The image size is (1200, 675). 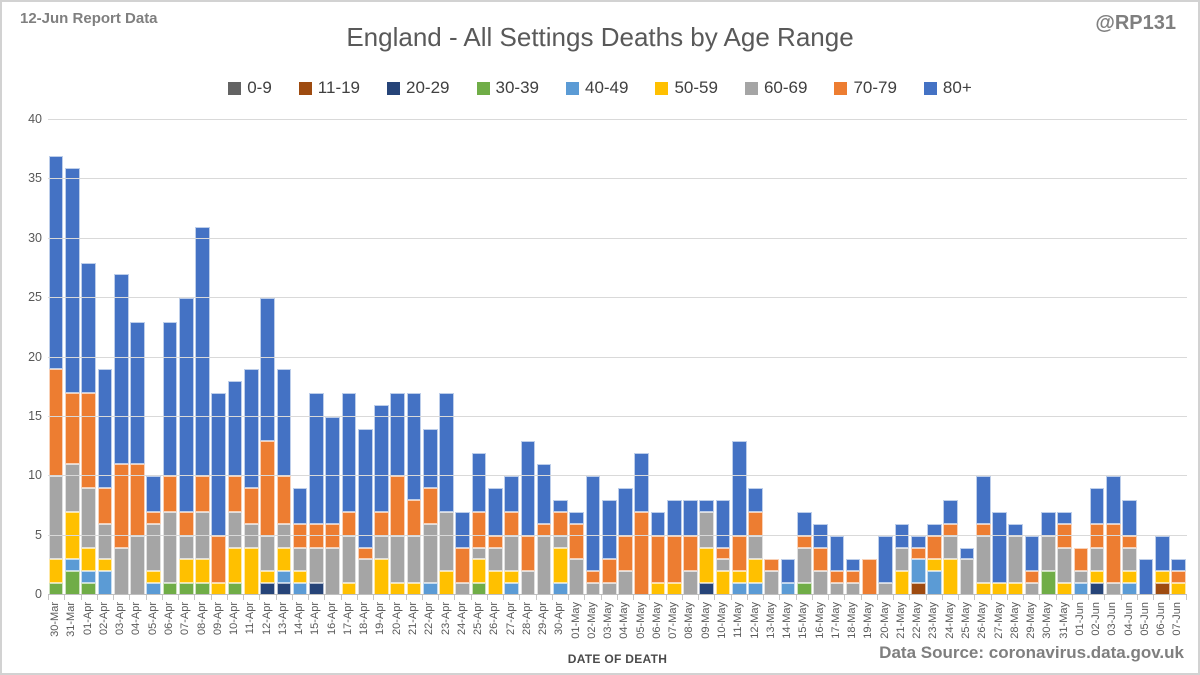 I want to click on x-axis-label-cell: 10-May, so click(x=723, y=626).